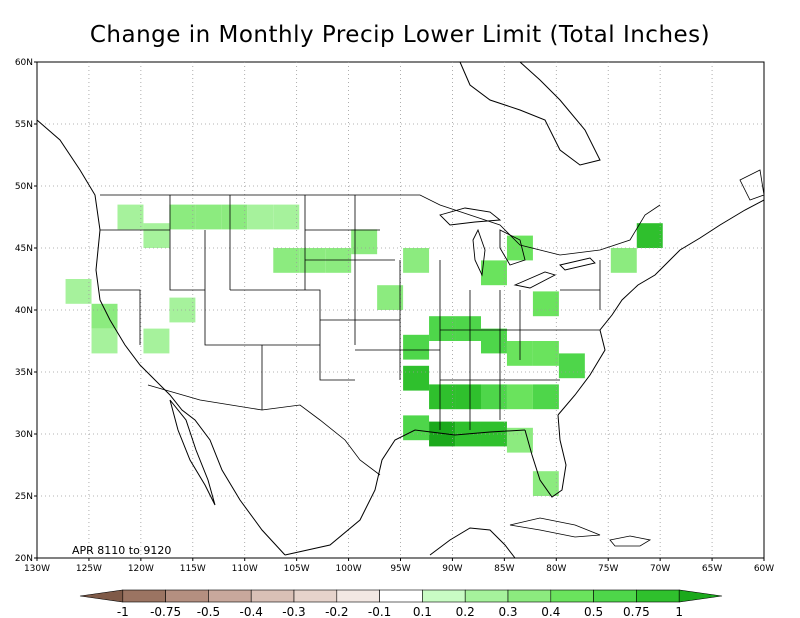  I want to click on longitude-label: 130W, so click(37, 569).